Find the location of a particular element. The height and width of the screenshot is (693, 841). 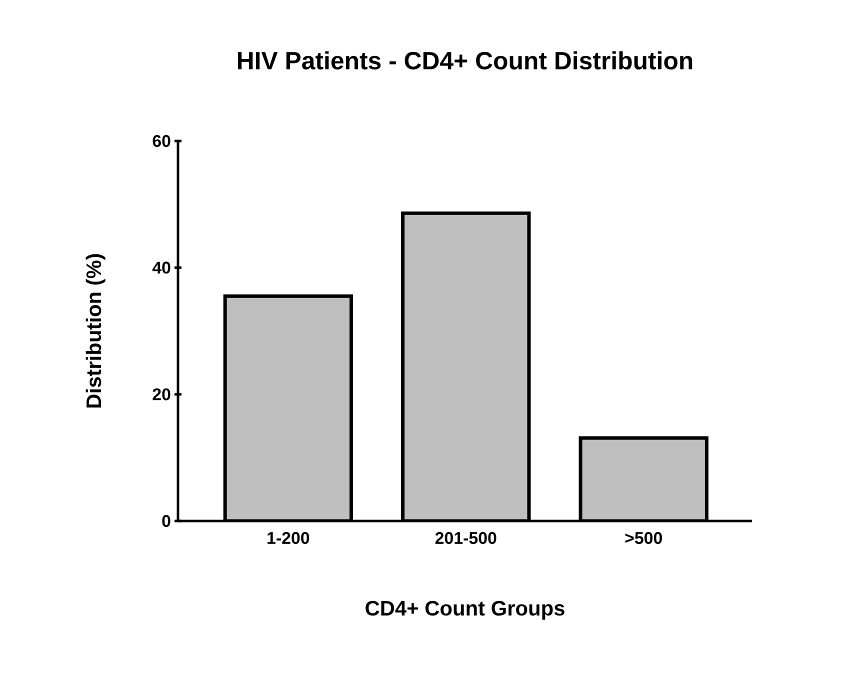

y-tick-label: 60 is located at coordinates (161, 140).